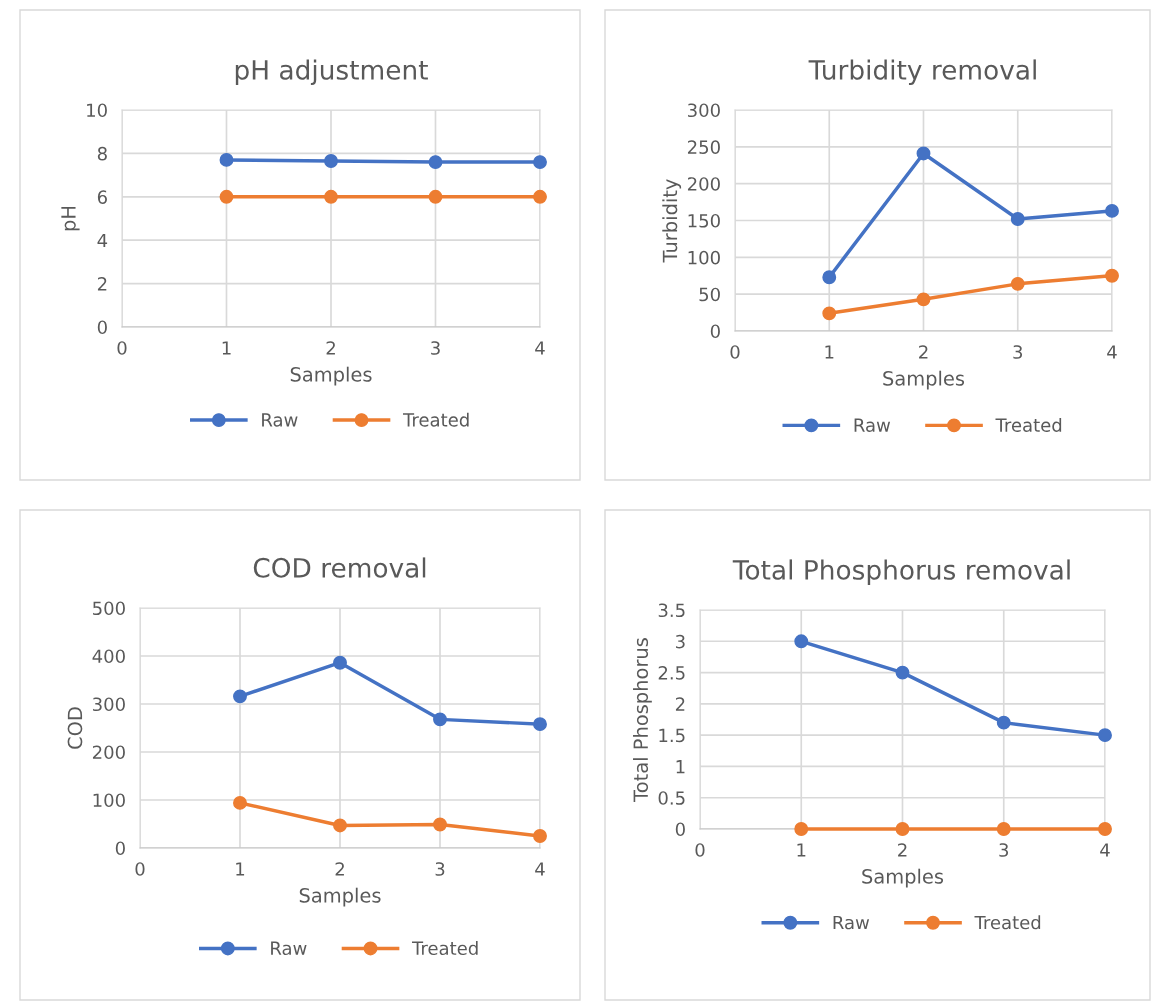 The height and width of the screenshot is (1008, 1164). What do you see at coordinates (97, 110) in the screenshot?
I see `y-tick-label: 10` at bounding box center [97, 110].